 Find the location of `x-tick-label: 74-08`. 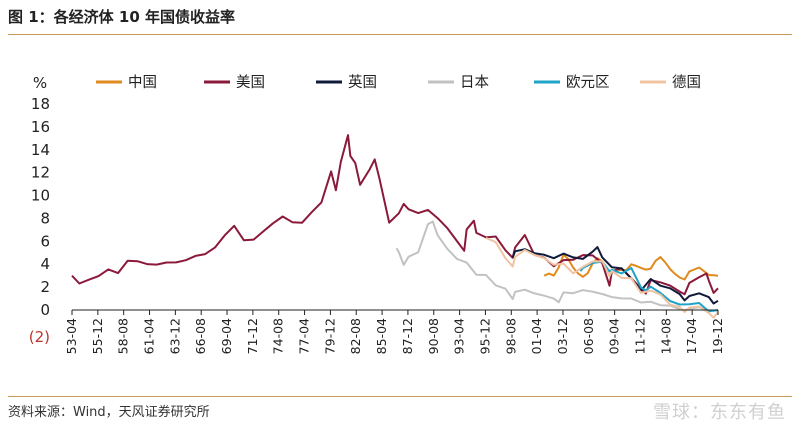

x-tick-label: 74-08 is located at coordinates (278, 336).